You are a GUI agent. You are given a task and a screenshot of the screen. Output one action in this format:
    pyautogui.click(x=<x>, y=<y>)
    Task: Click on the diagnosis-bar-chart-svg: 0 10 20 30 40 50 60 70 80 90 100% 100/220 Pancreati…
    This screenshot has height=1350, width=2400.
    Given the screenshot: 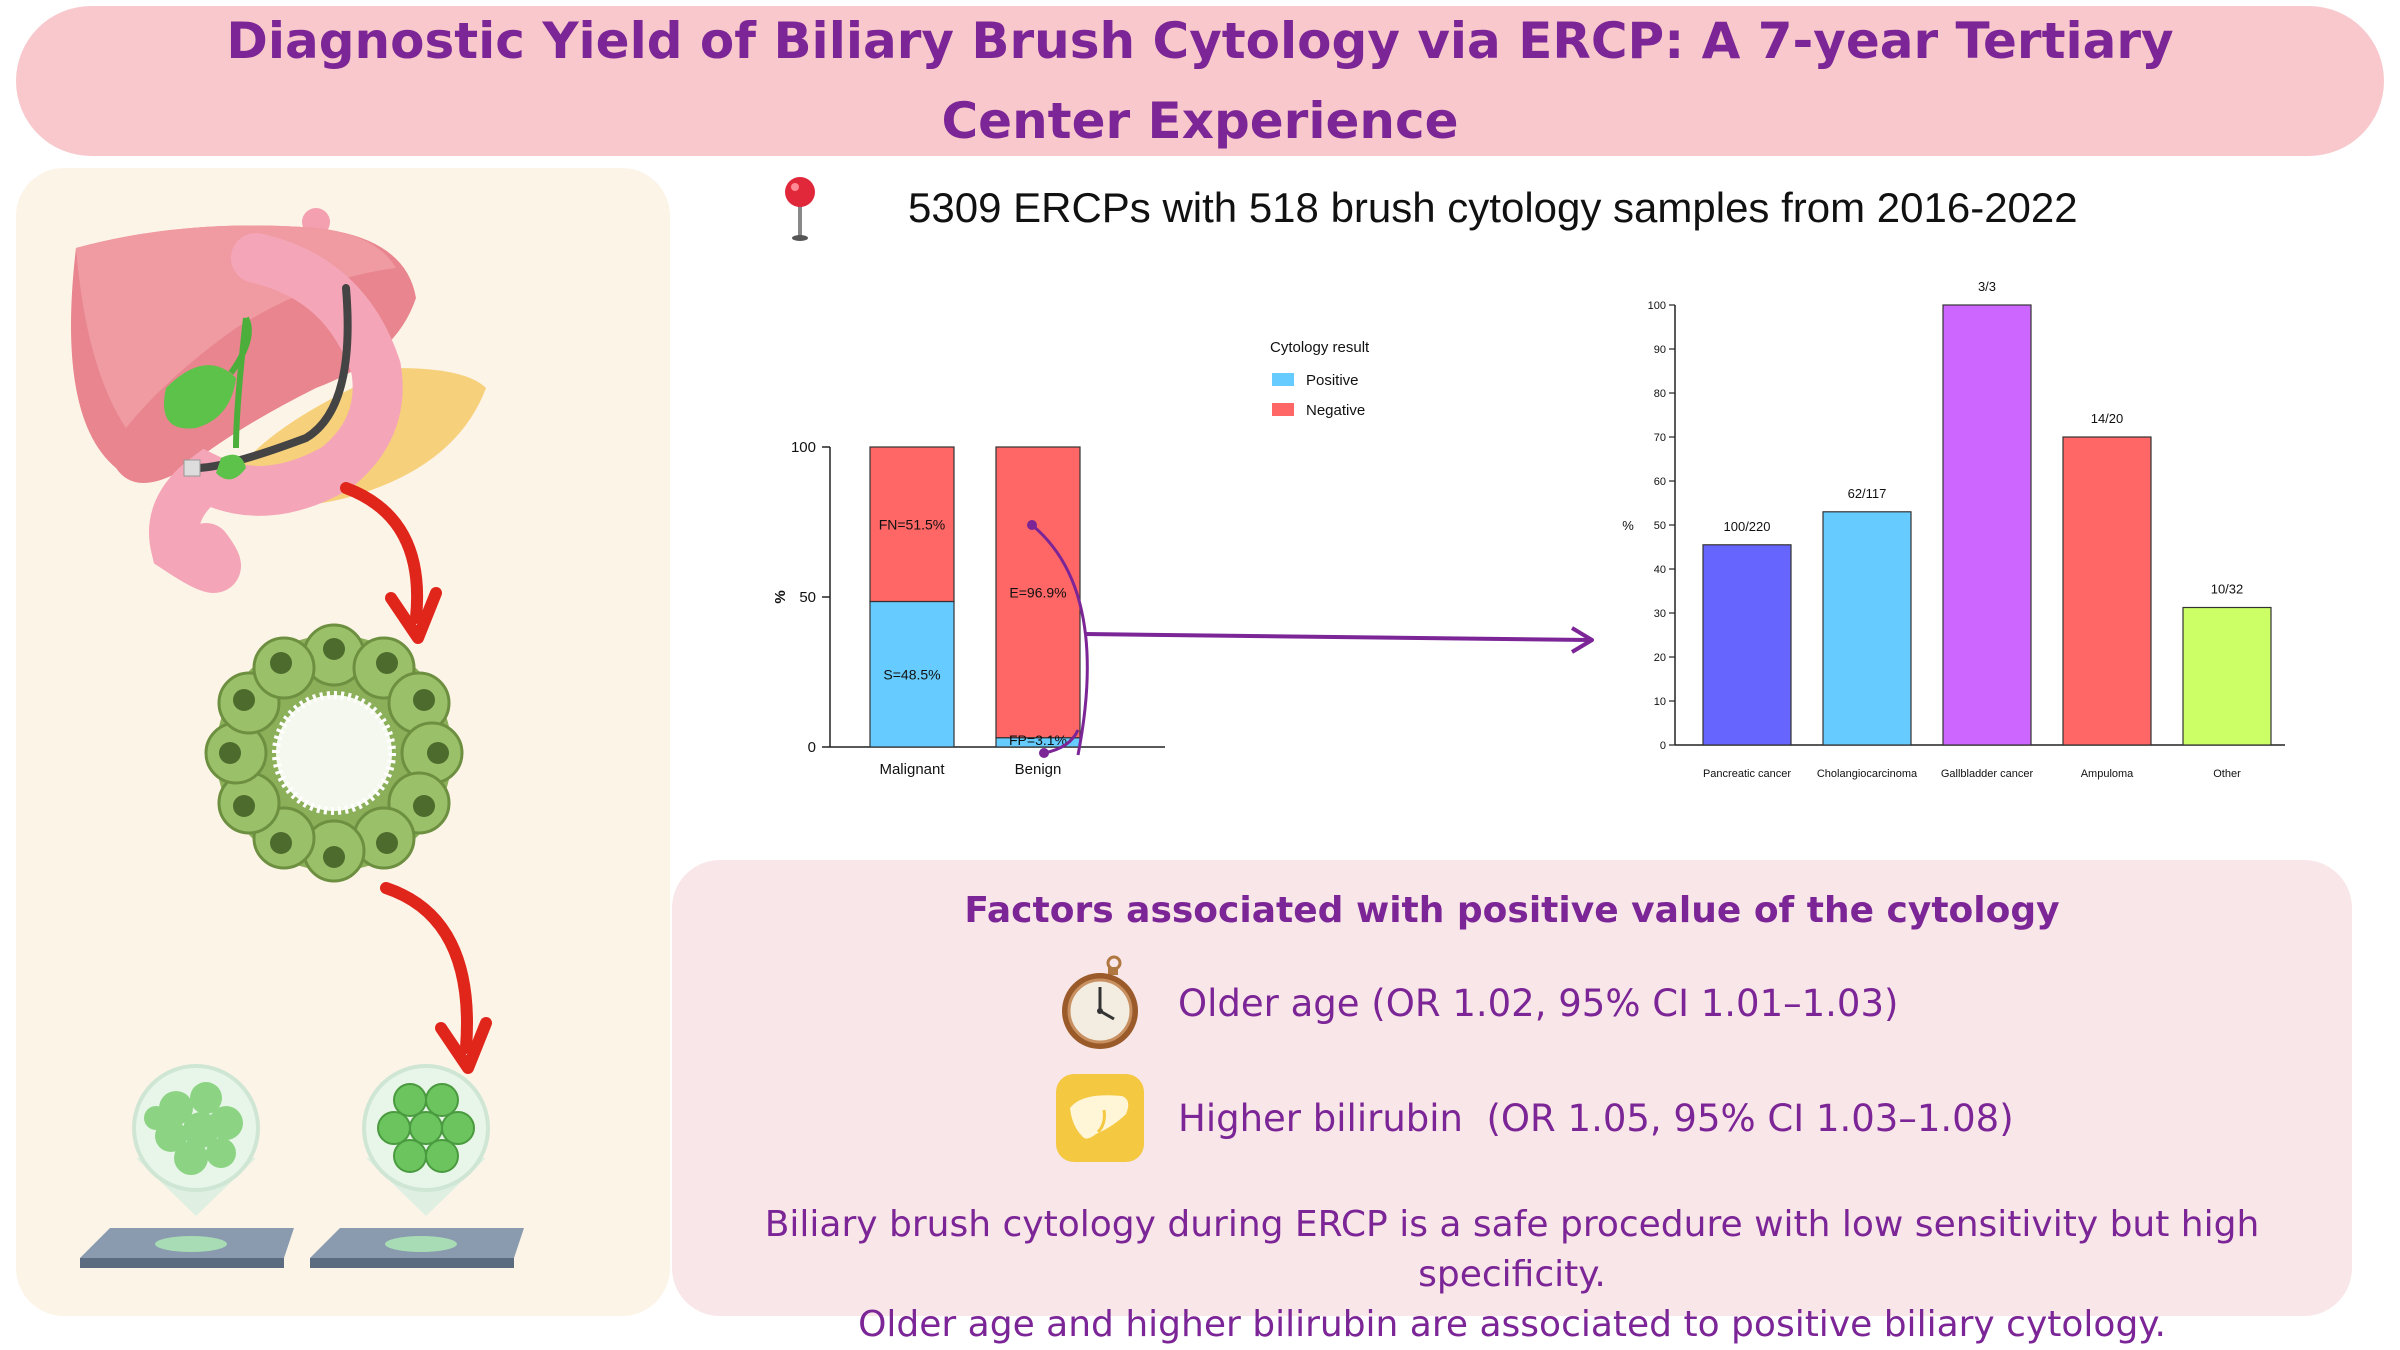 What is the action you would take?
    pyautogui.click(x=1953, y=529)
    